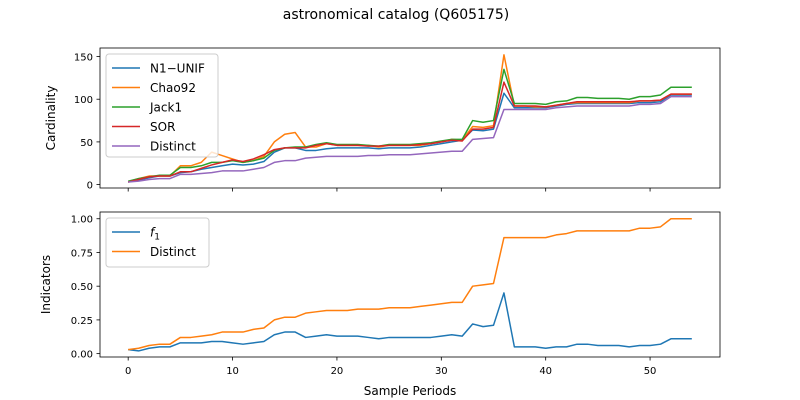  What do you see at coordinates (83, 58) in the screenshot?
I see `y-tick-label: 150` at bounding box center [83, 58].